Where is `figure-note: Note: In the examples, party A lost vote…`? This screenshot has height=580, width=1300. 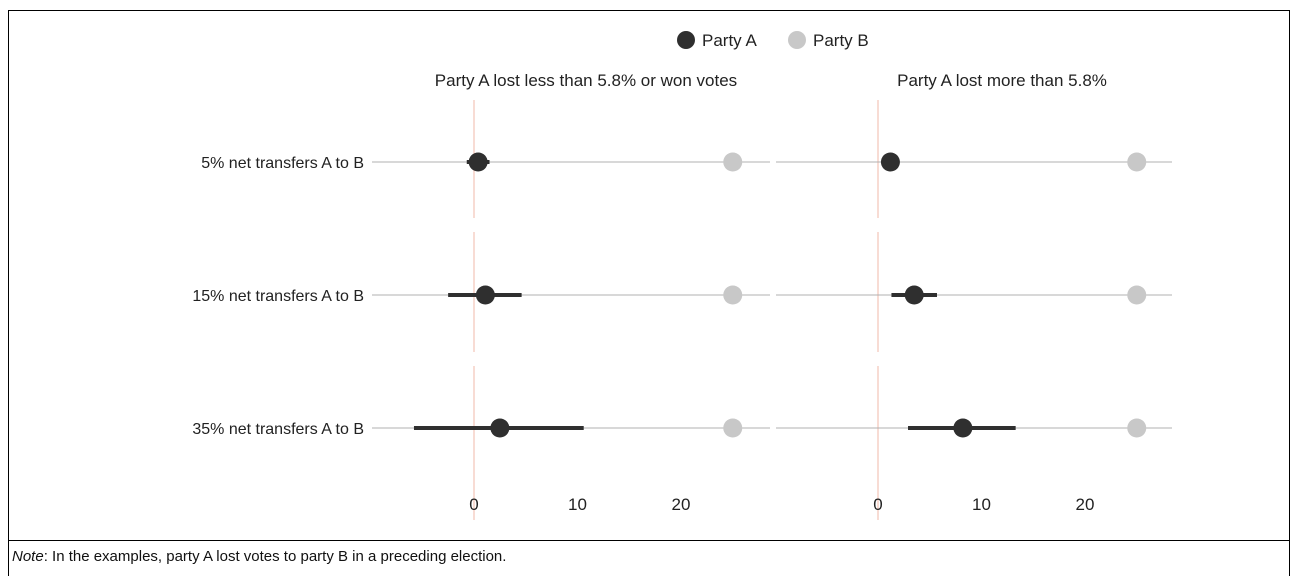 figure-note: Note: In the examples, party A lost vote… is located at coordinates (259, 556).